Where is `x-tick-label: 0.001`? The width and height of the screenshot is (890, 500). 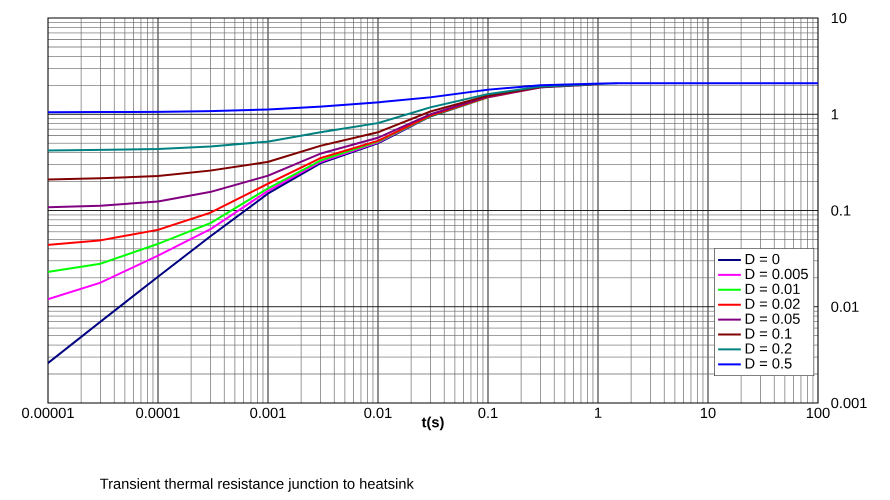
x-tick-label: 0.001 is located at coordinates (268, 413).